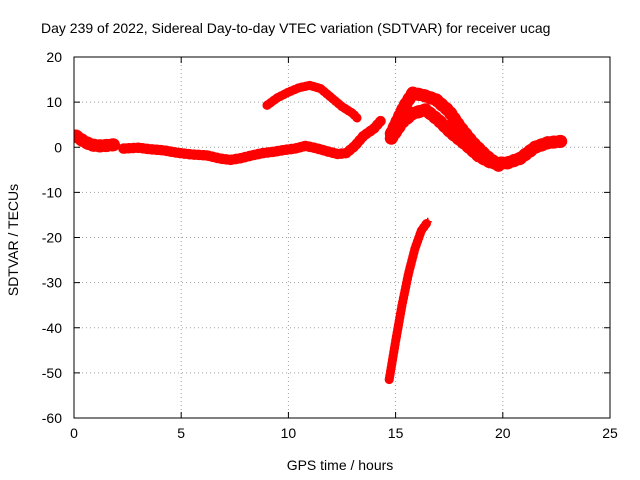 This screenshot has height=480, width=640. What do you see at coordinates (54, 57) in the screenshot?
I see `y-tick-label: 20` at bounding box center [54, 57].